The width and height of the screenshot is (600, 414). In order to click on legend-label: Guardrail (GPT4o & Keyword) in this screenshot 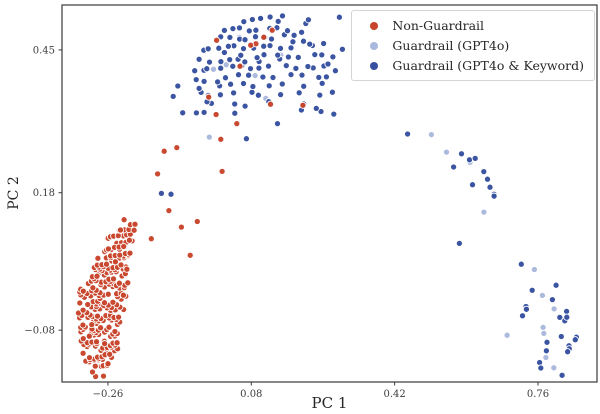, I will do `click(488, 65)`.